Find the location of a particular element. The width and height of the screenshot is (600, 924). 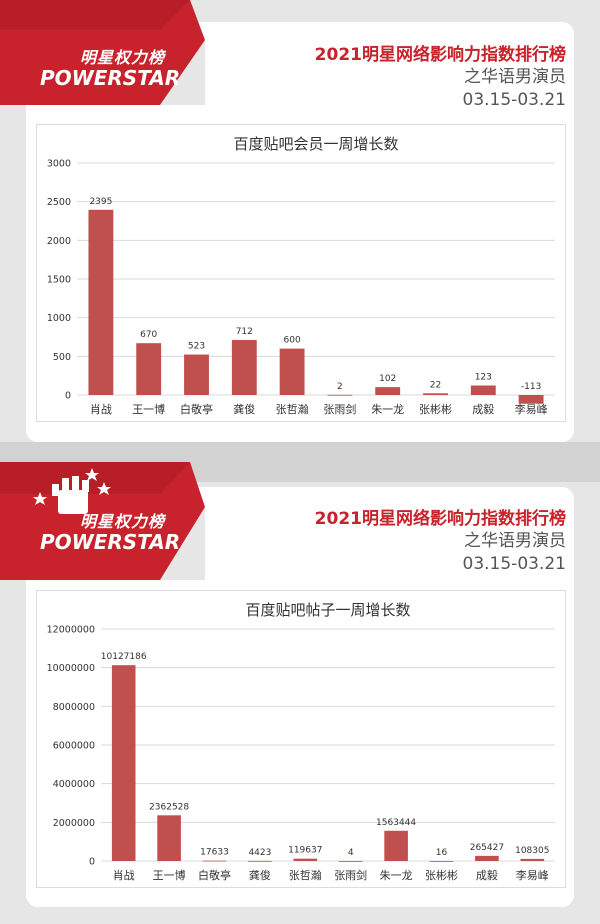

data-label: 16 is located at coordinates (442, 853).